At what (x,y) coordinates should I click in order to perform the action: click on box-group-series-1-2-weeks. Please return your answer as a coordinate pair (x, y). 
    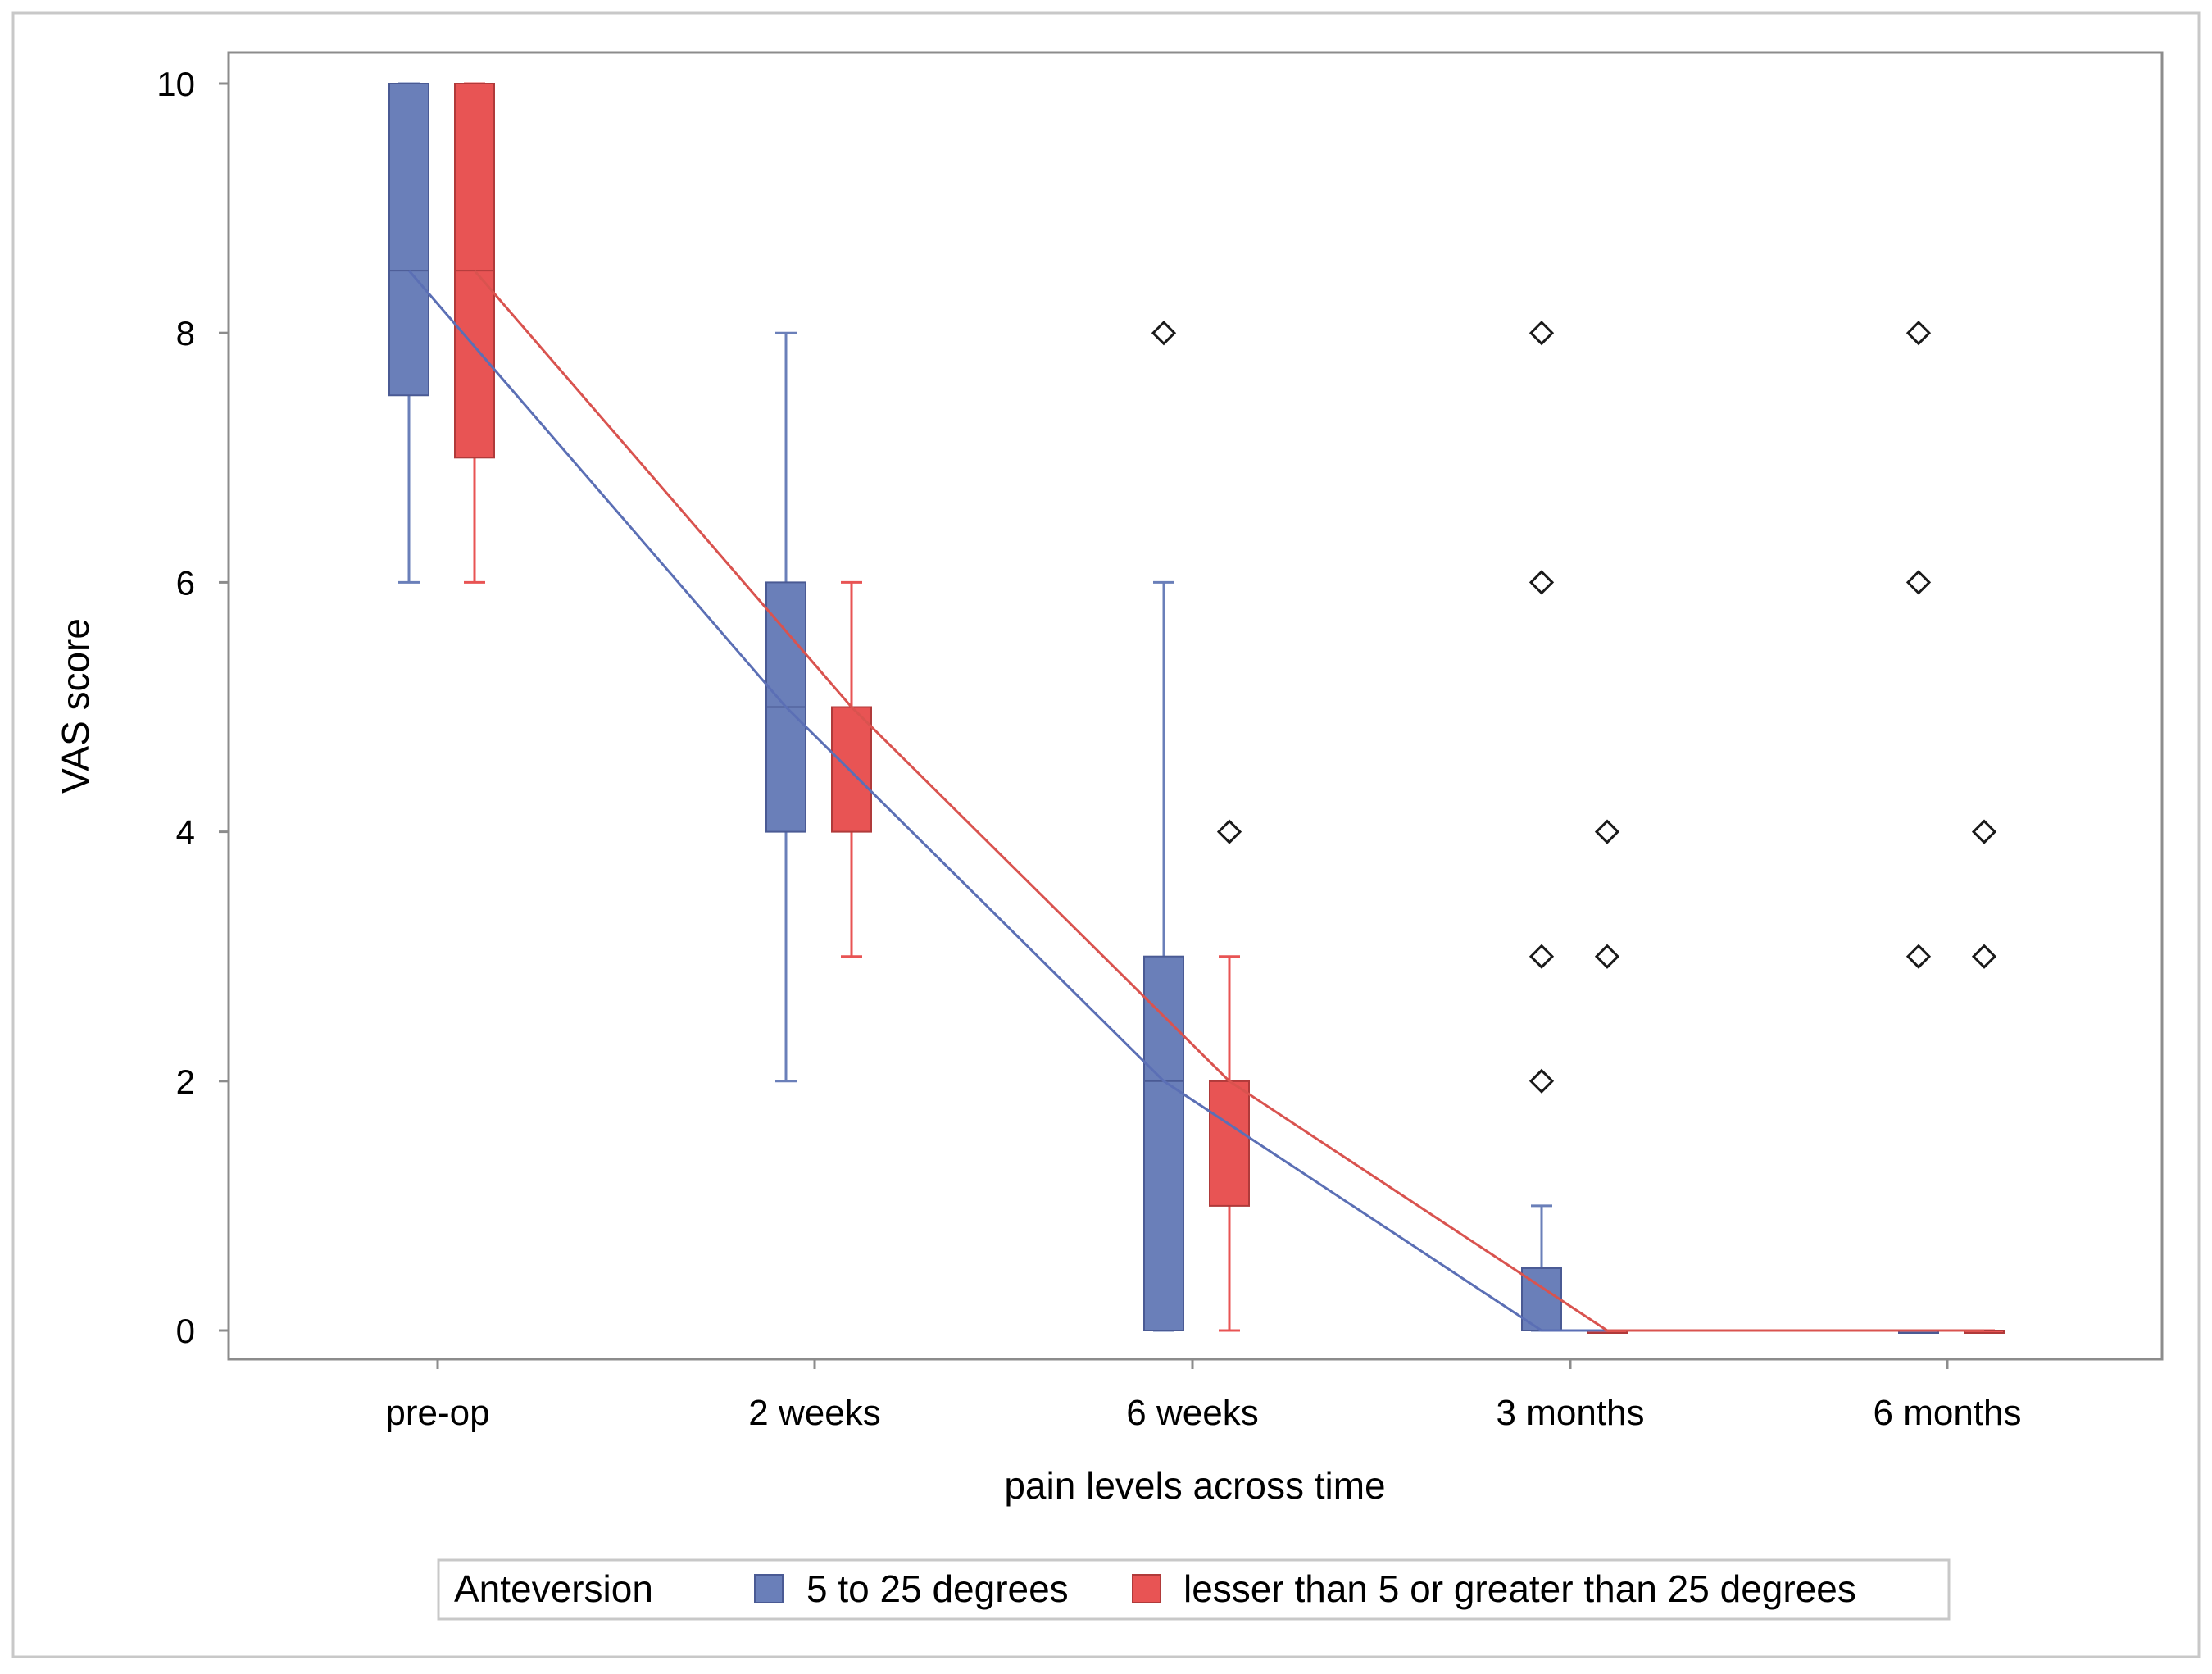
    Looking at the image, I should click on (852, 769).